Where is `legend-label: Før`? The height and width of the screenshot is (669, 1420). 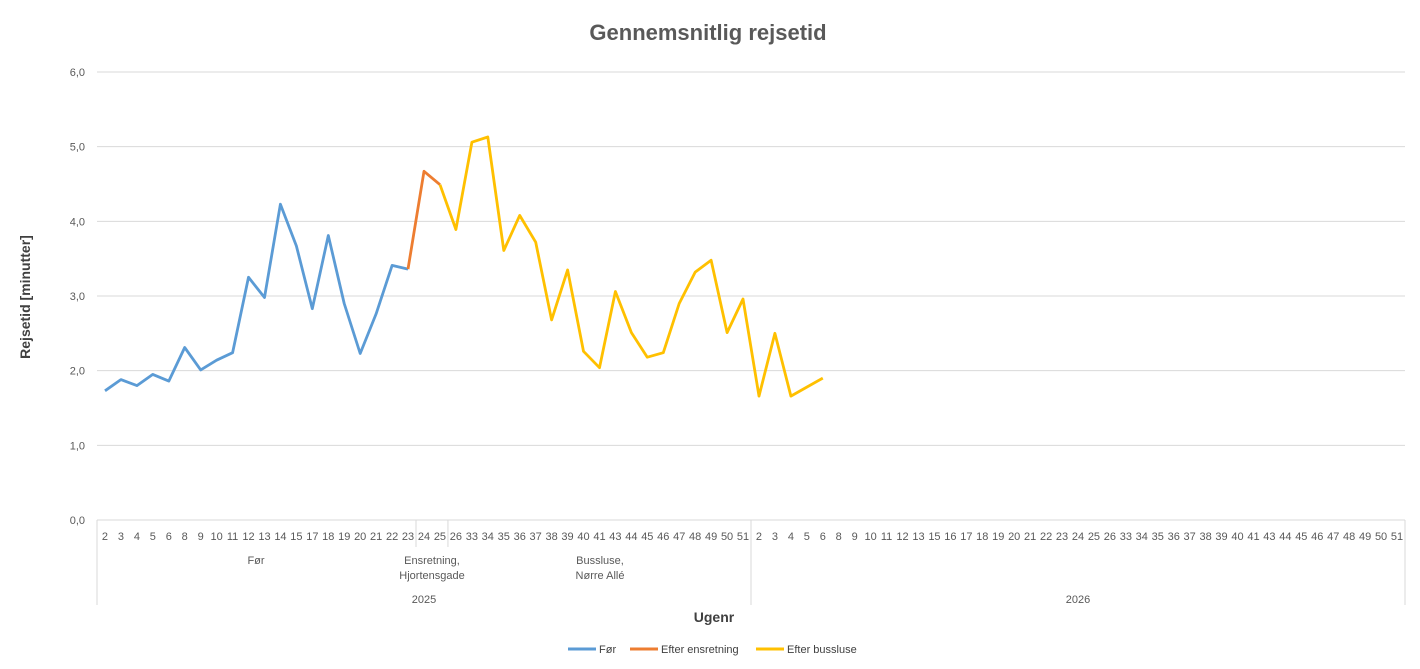
legend-label: Før is located at coordinates (607, 650).